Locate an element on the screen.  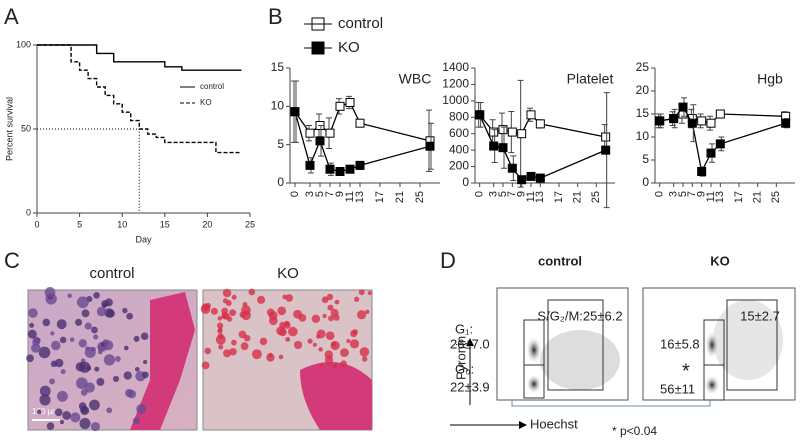
micrographs is located at coordinates (200, 360).